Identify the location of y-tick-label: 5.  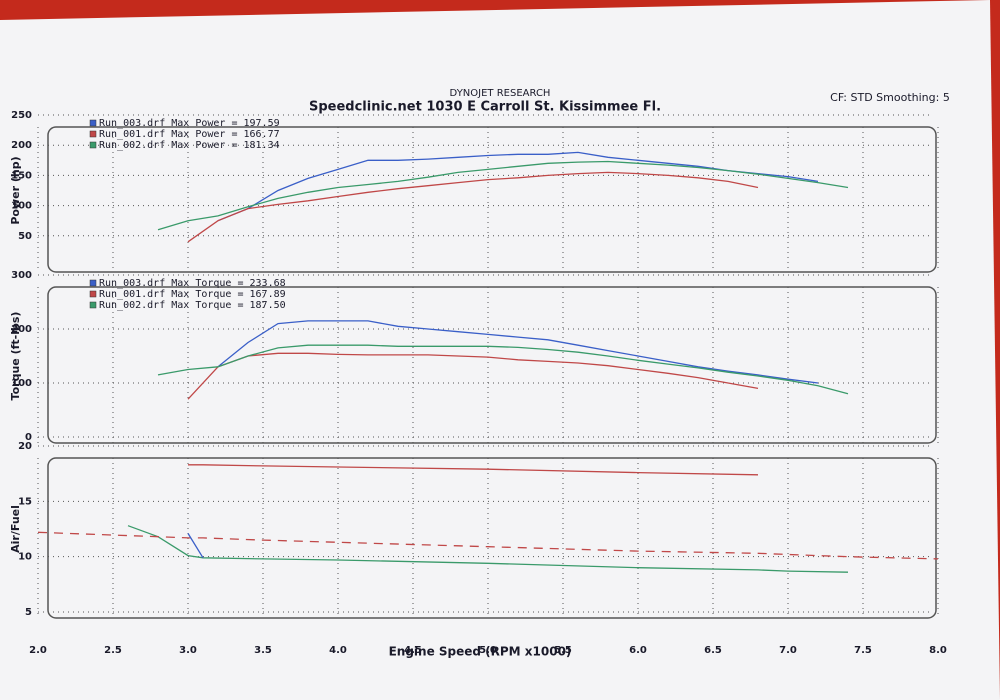
(28, 612).